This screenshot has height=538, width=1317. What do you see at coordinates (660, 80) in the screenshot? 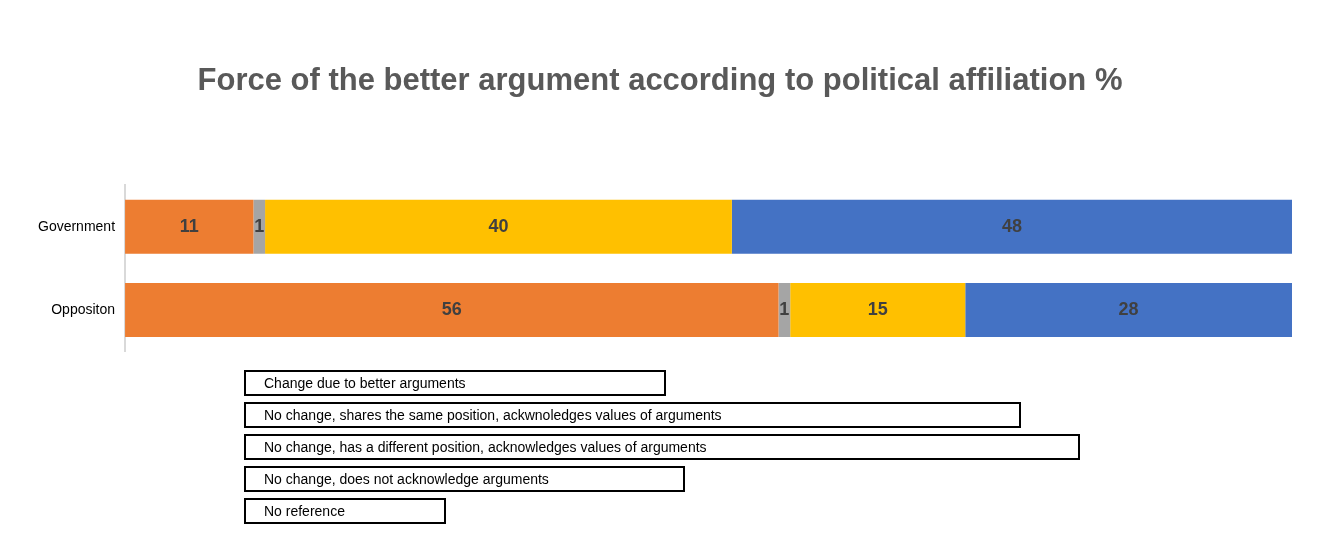
I see `chart-title: Force of the better argument according to political affiliation %` at bounding box center [660, 80].